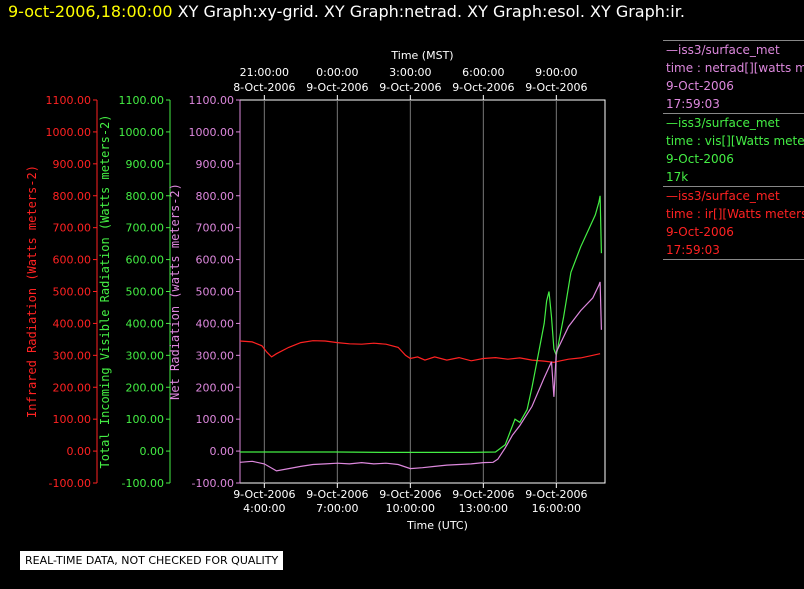  Describe the element at coordinates (337, 72) in the screenshot. I see `x-tick-time-top: 0:00:00` at that location.